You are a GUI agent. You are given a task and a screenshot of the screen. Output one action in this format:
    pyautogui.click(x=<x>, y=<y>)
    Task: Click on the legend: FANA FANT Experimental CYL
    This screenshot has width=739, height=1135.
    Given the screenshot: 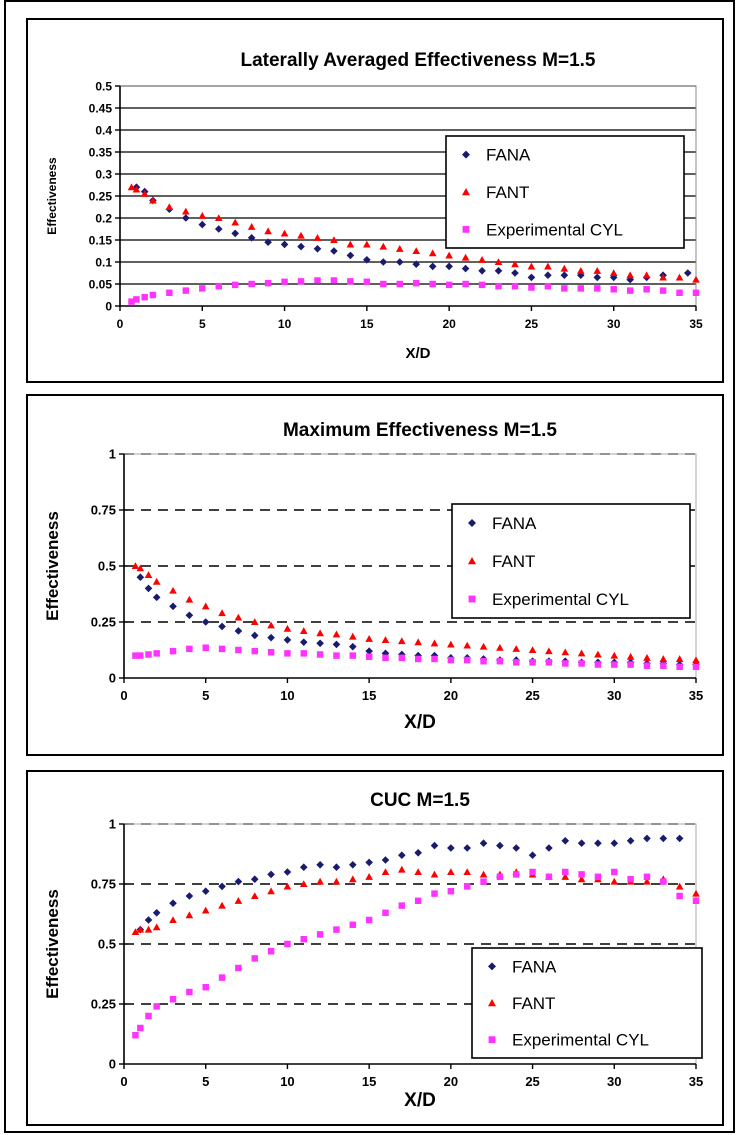 What is the action you would take?
    pyautogui.click(x=565, y=192)
    